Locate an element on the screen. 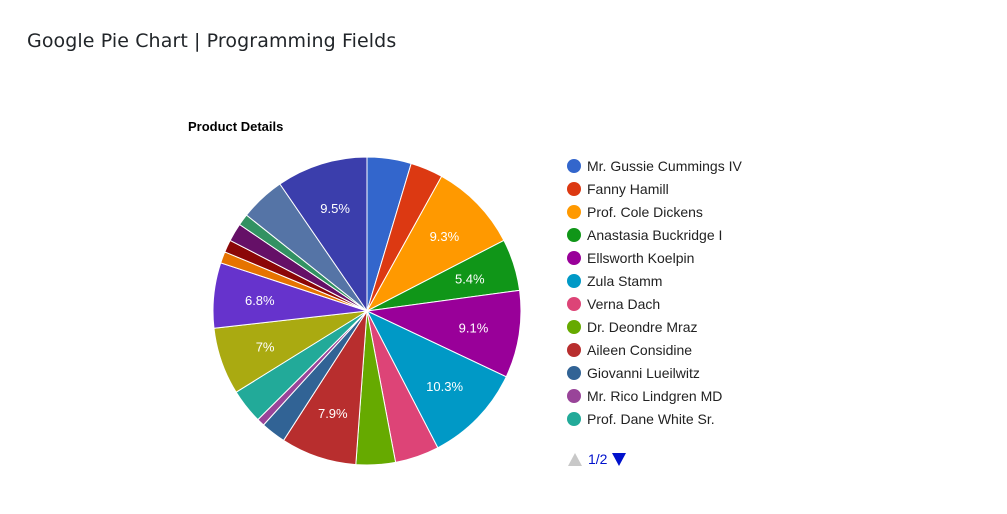 This screenshot has width=1007, height=514. pie-slice-label: 9.5% is located at coordinates (335, 208).